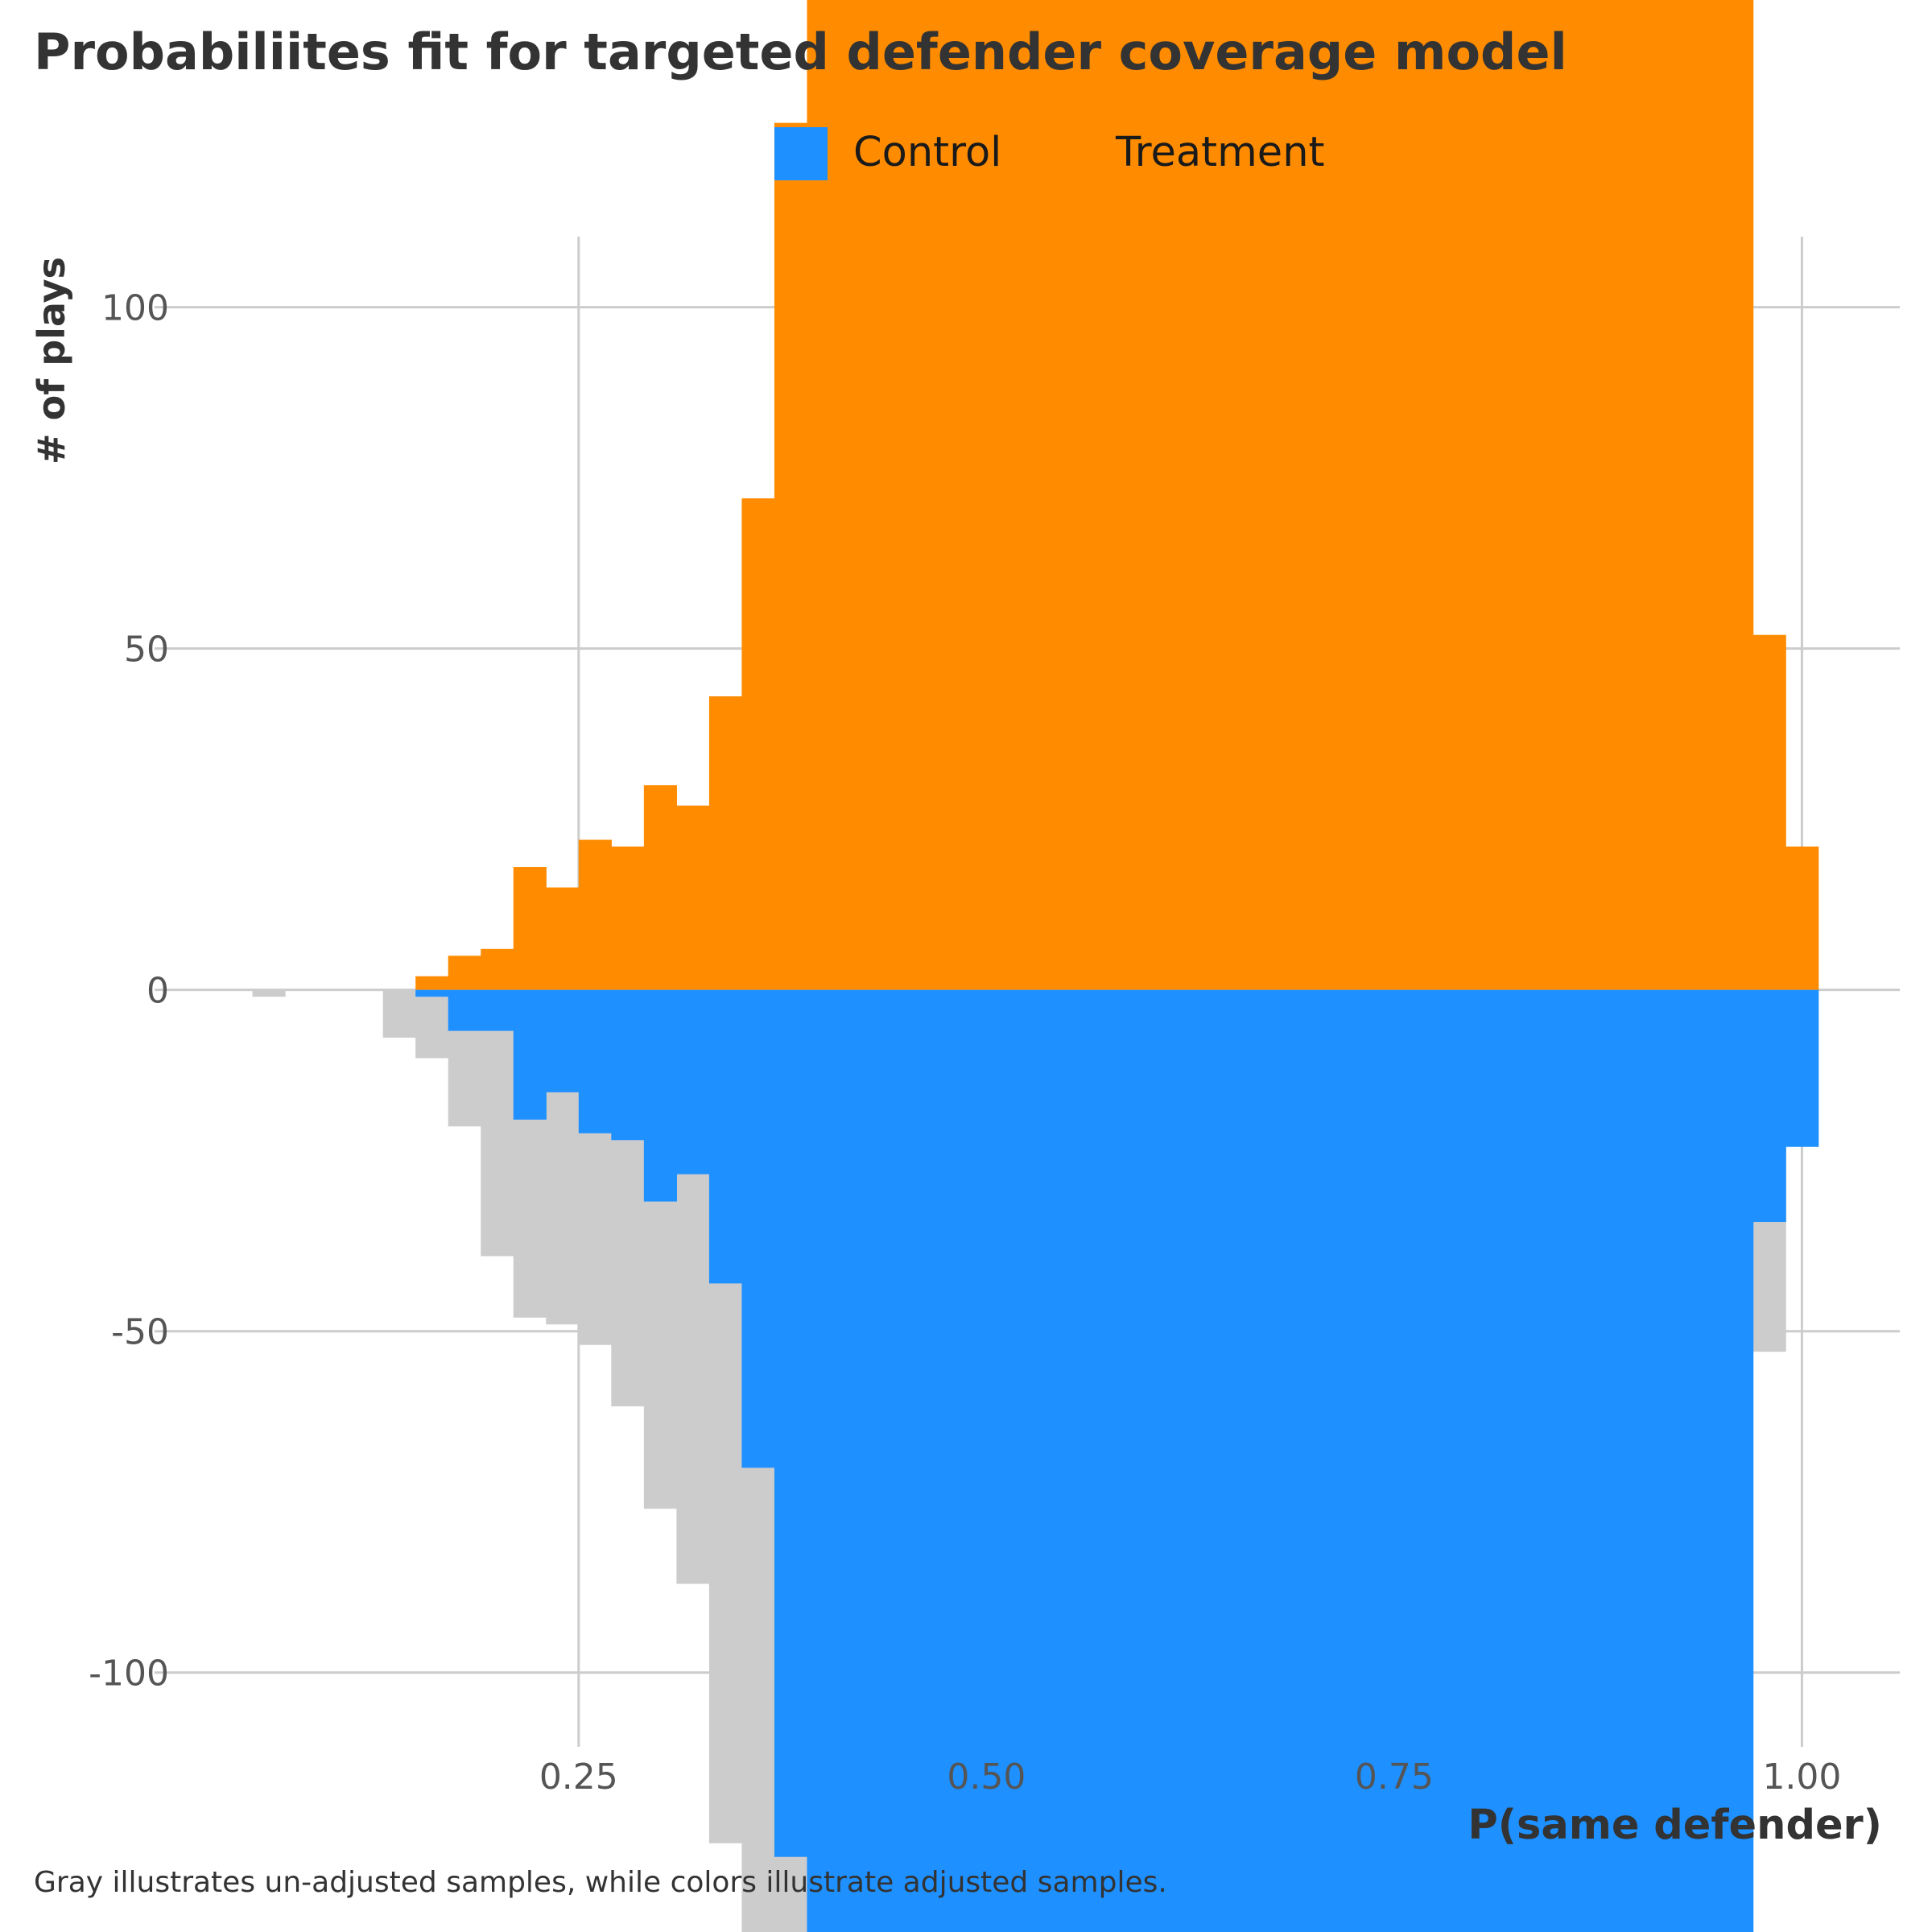 The width and height of the screenshot is (1932, 1932). Describe the element at coordinates (1801, 1777) in the screenshot. I see `x-tick-label: 1.00` at that location.